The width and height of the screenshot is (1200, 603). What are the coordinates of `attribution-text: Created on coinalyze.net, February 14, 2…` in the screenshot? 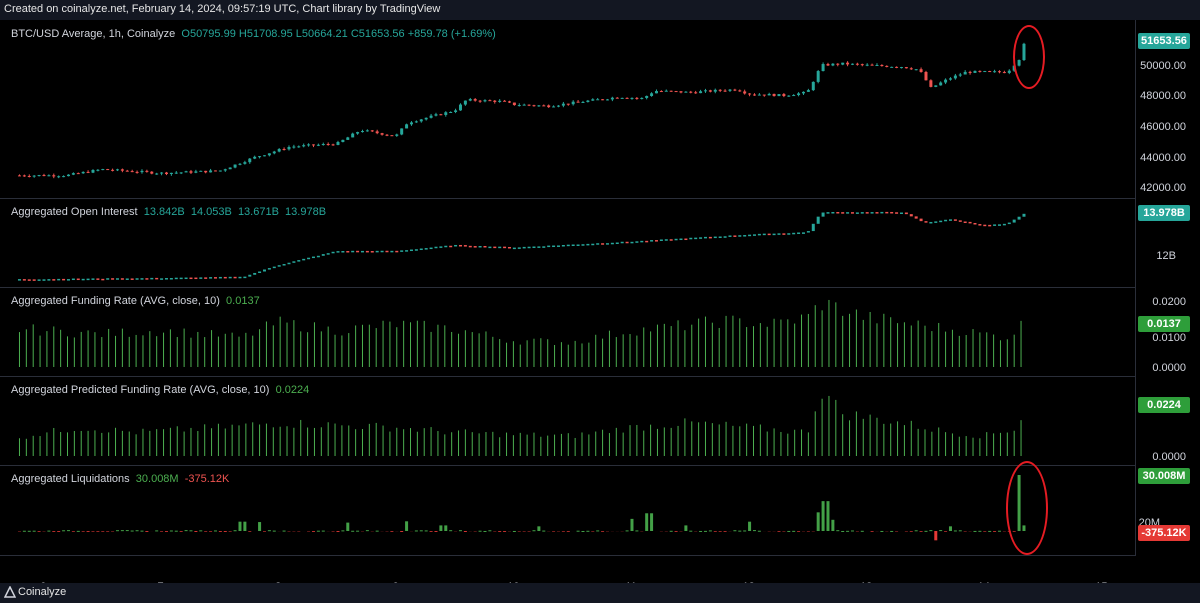 It's located at (222, 9).